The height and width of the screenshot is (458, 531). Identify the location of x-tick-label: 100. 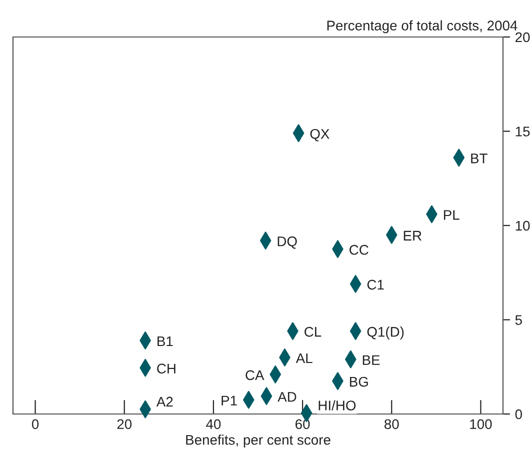
(481, 424).